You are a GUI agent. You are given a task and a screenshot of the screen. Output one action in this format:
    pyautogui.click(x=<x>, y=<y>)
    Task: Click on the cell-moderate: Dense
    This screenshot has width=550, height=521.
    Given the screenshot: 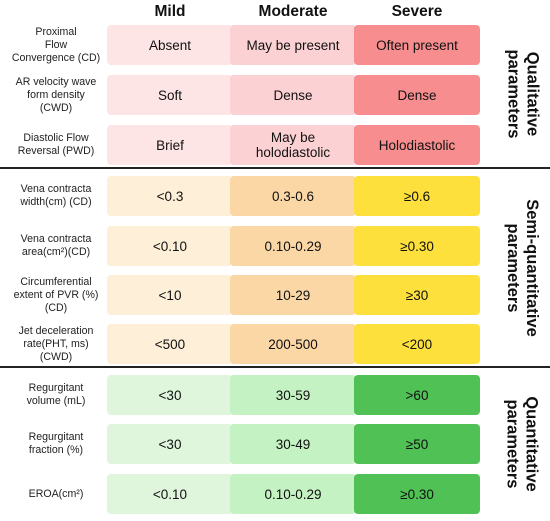 What is the action you would take?
    pyautogui.click(x=293, y=95)
    